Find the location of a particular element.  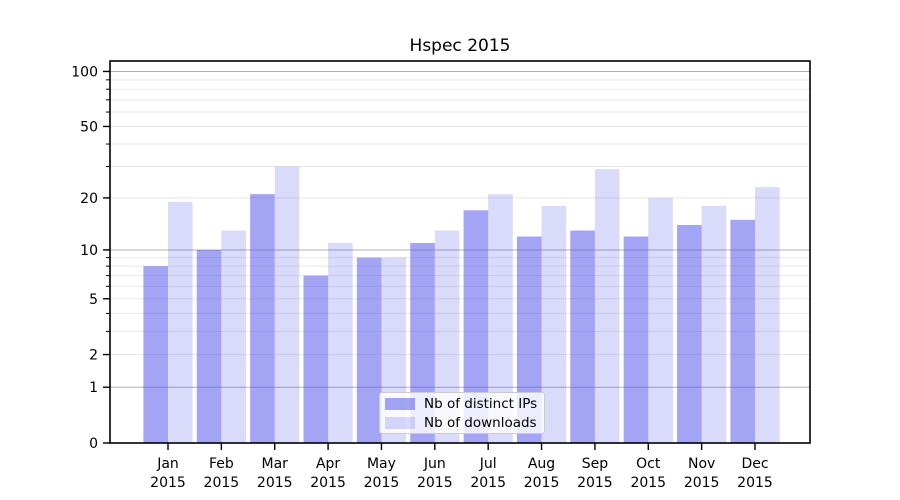

x-tick-label-month: Dec is located at coordinates (754, 464).